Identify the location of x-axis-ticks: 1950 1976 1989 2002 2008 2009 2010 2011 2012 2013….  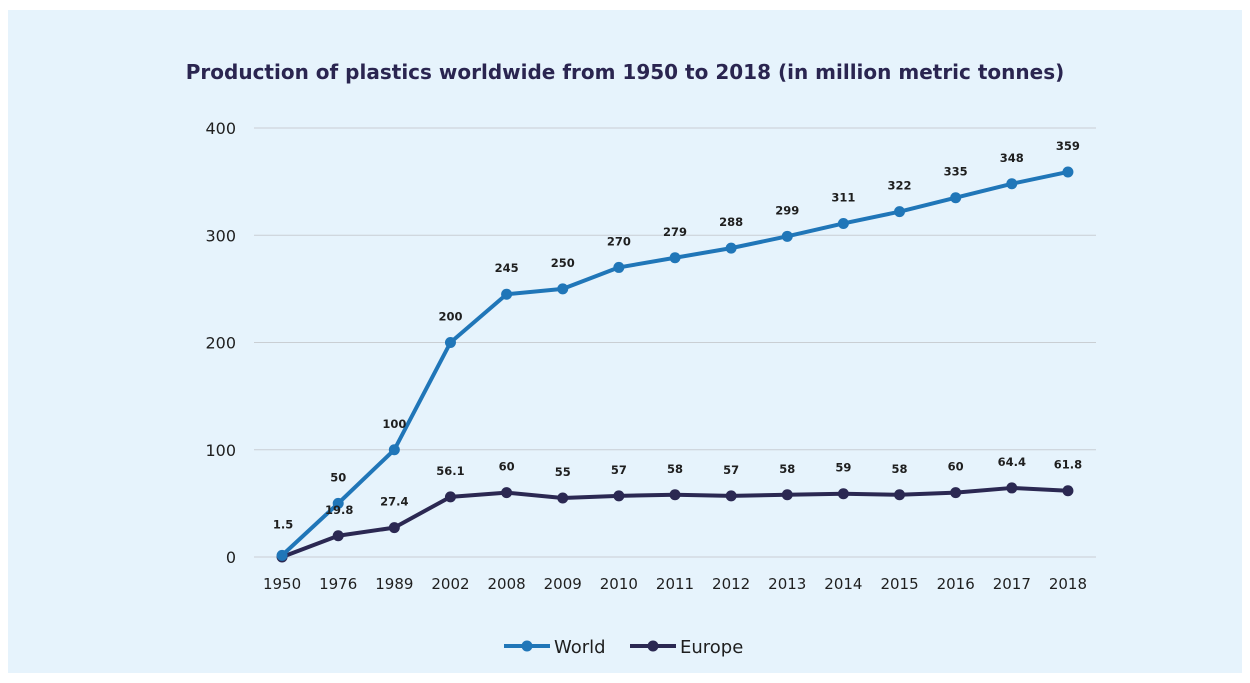
(675, 584).